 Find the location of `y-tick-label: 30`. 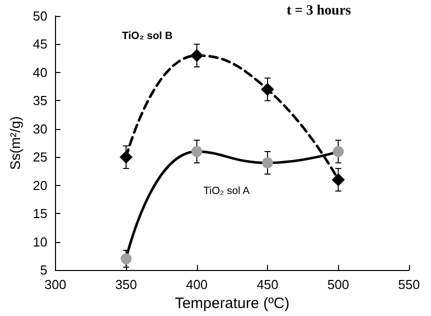

y-tick-label: 30 is located at coordinates (40, 128).